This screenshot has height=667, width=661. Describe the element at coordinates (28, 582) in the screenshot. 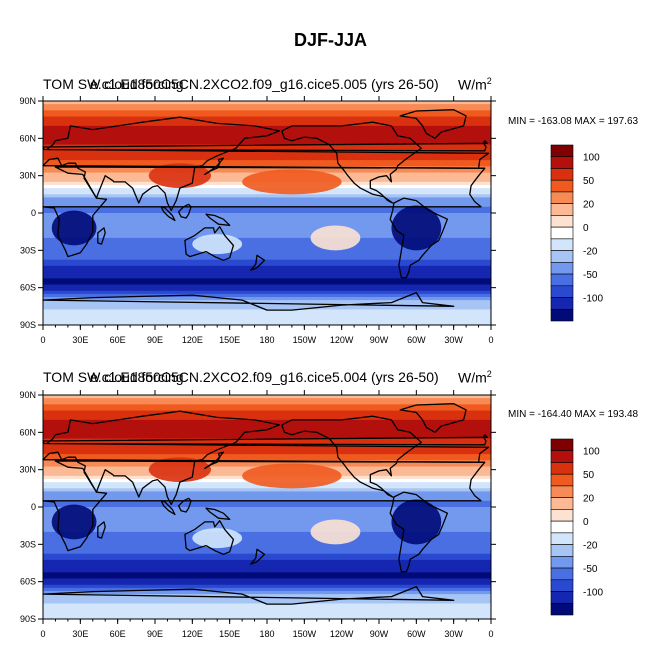

I see `lat-tick-label: 60S` at that location.